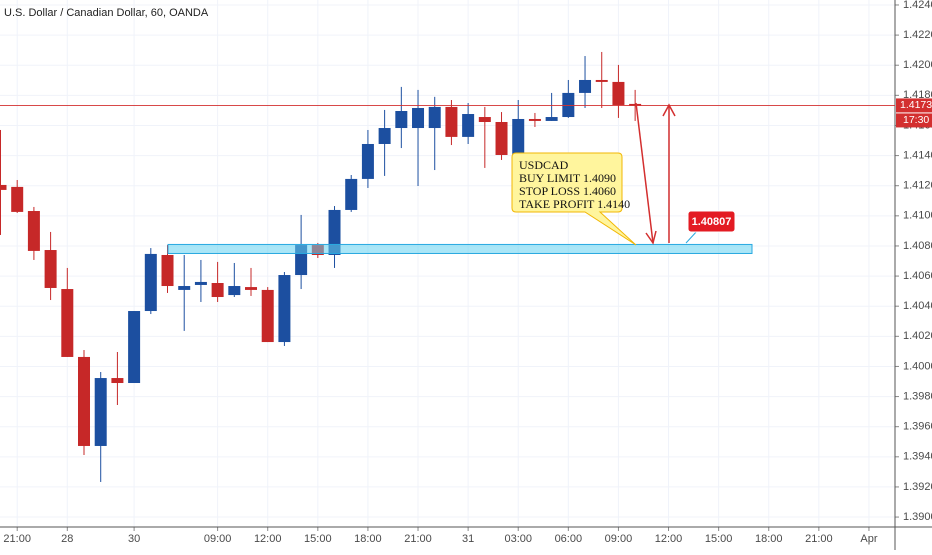  Describe the element at coordinates (644, 173) in the screenshot. I see `arrow` at that location.